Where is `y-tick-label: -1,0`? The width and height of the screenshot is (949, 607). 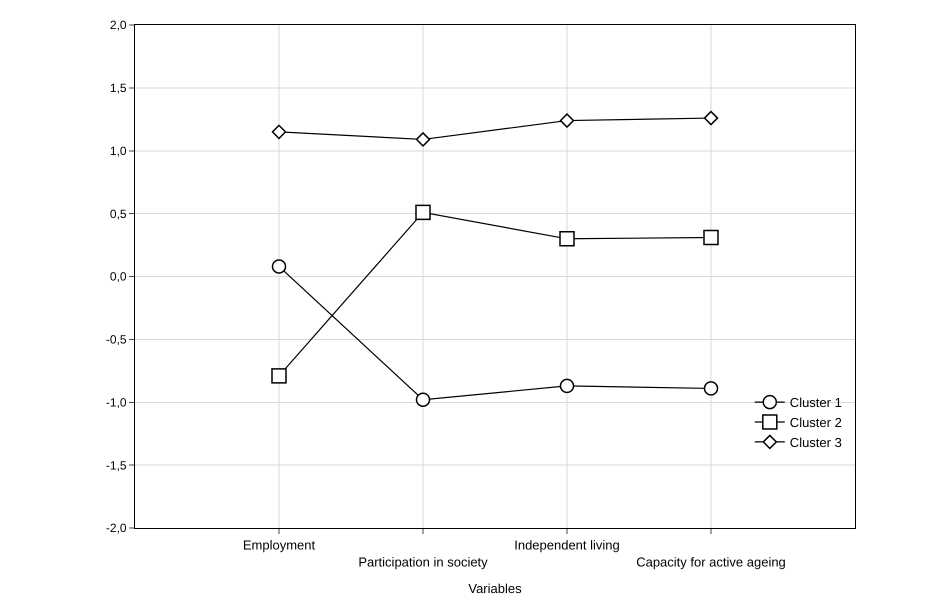
y-tick-label: -1,0 is located at coordinates (116, 402).